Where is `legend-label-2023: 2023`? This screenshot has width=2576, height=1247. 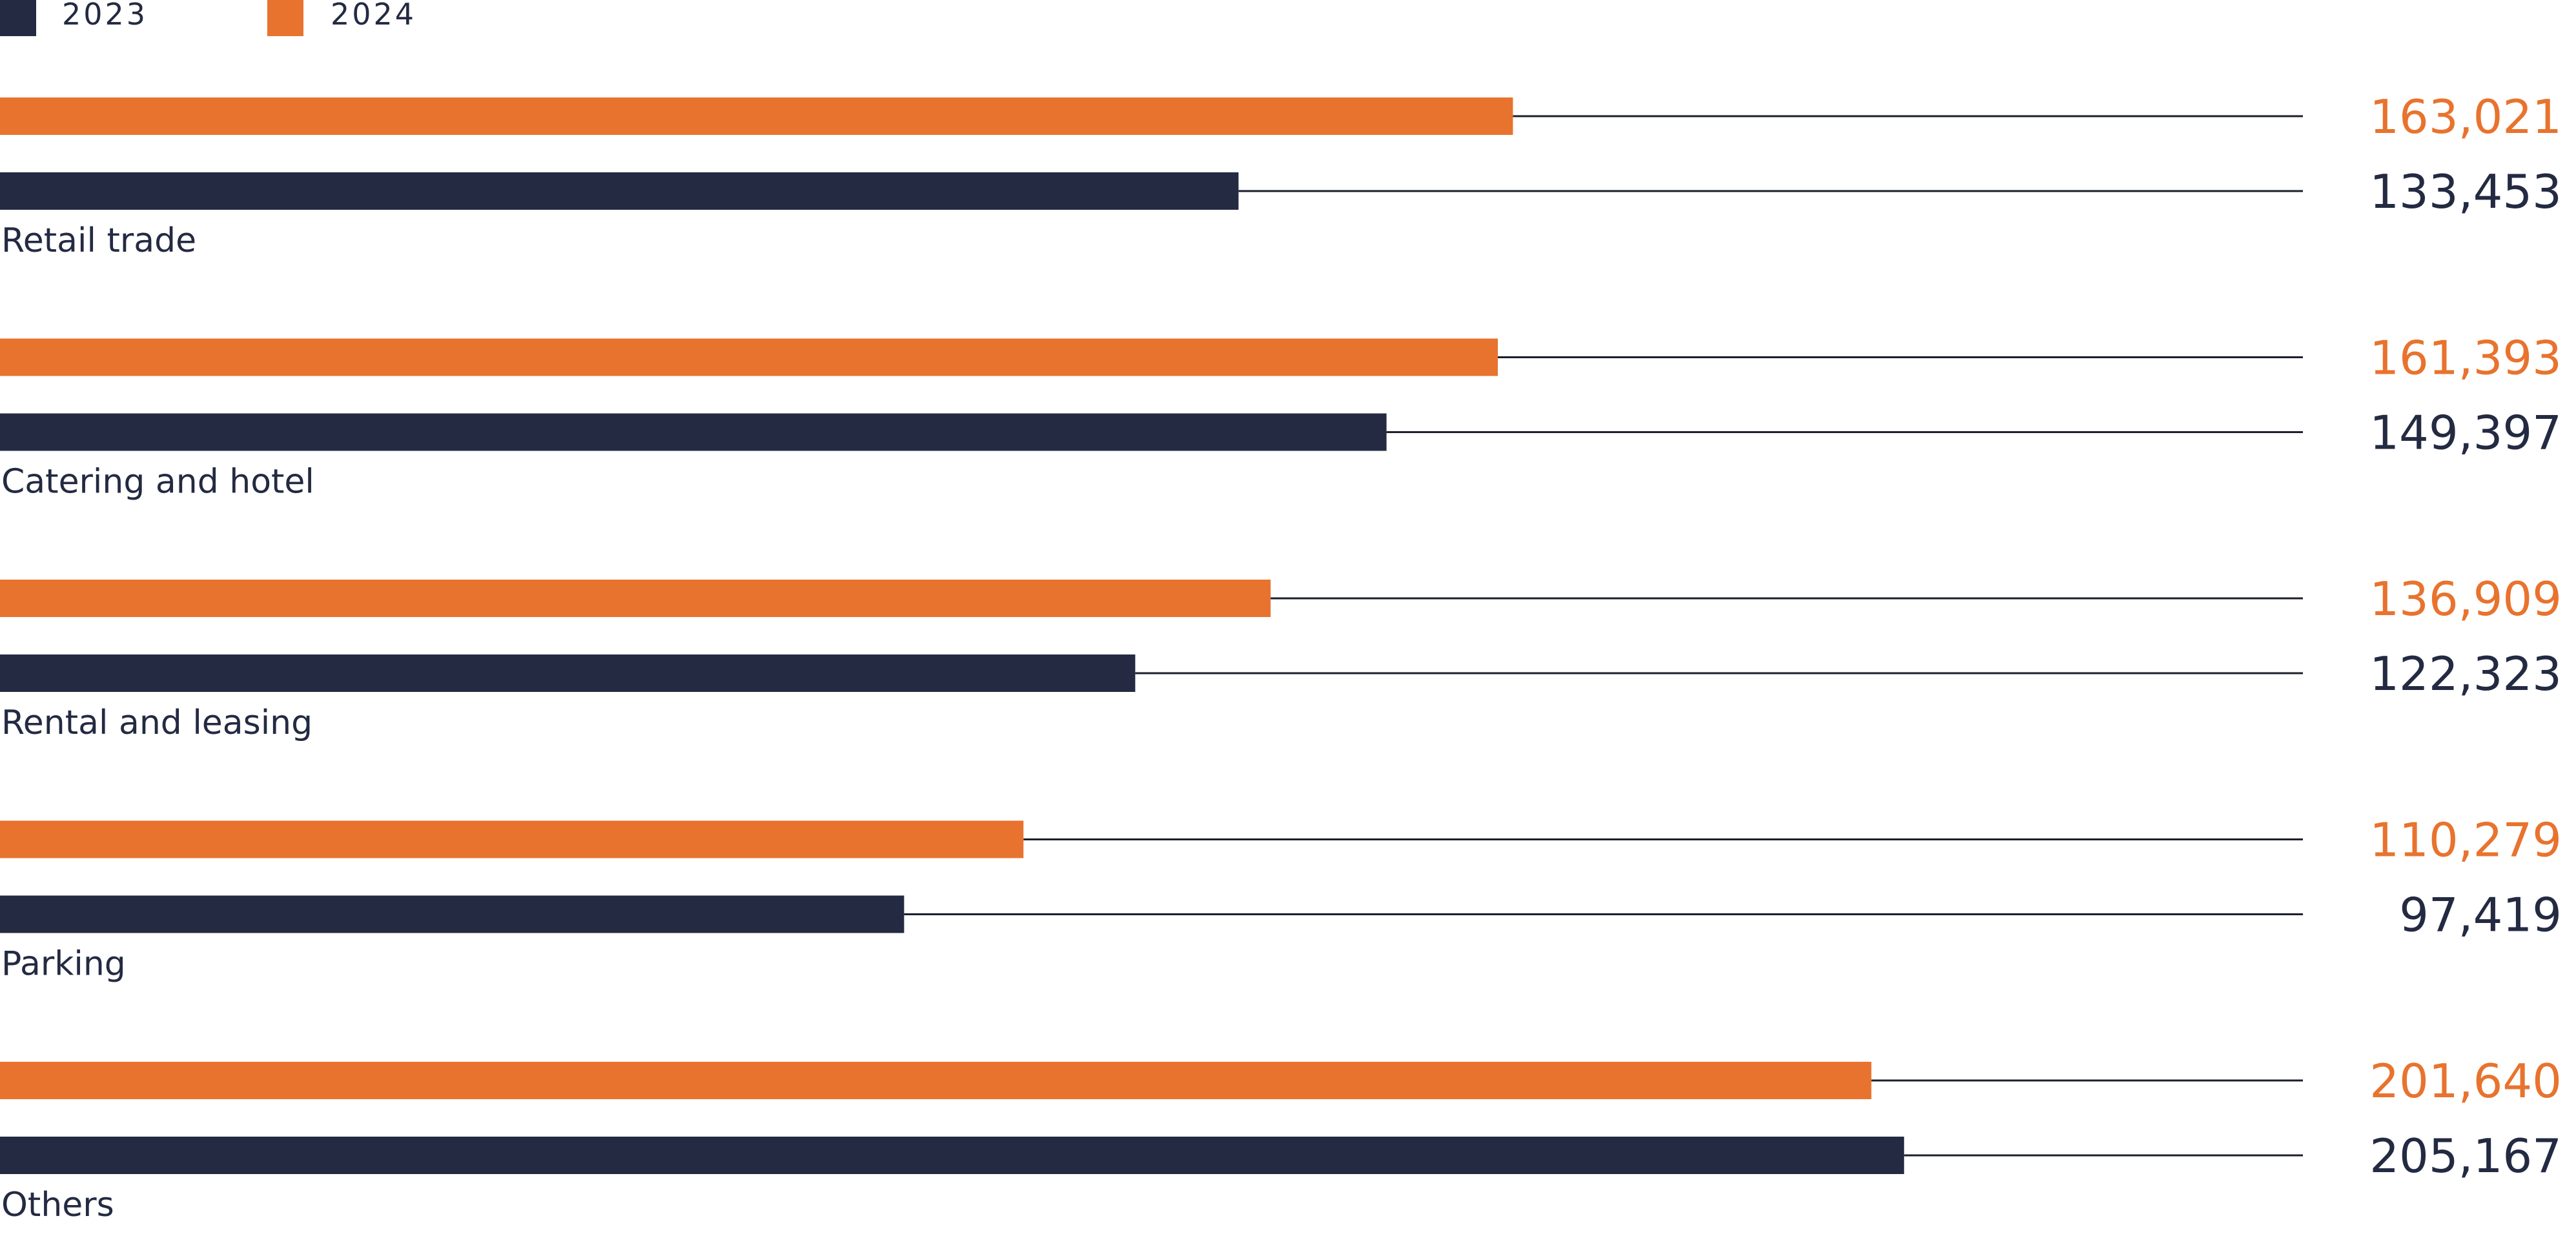 legend-label-2023: 2023 is located at coordinates (105, 16).